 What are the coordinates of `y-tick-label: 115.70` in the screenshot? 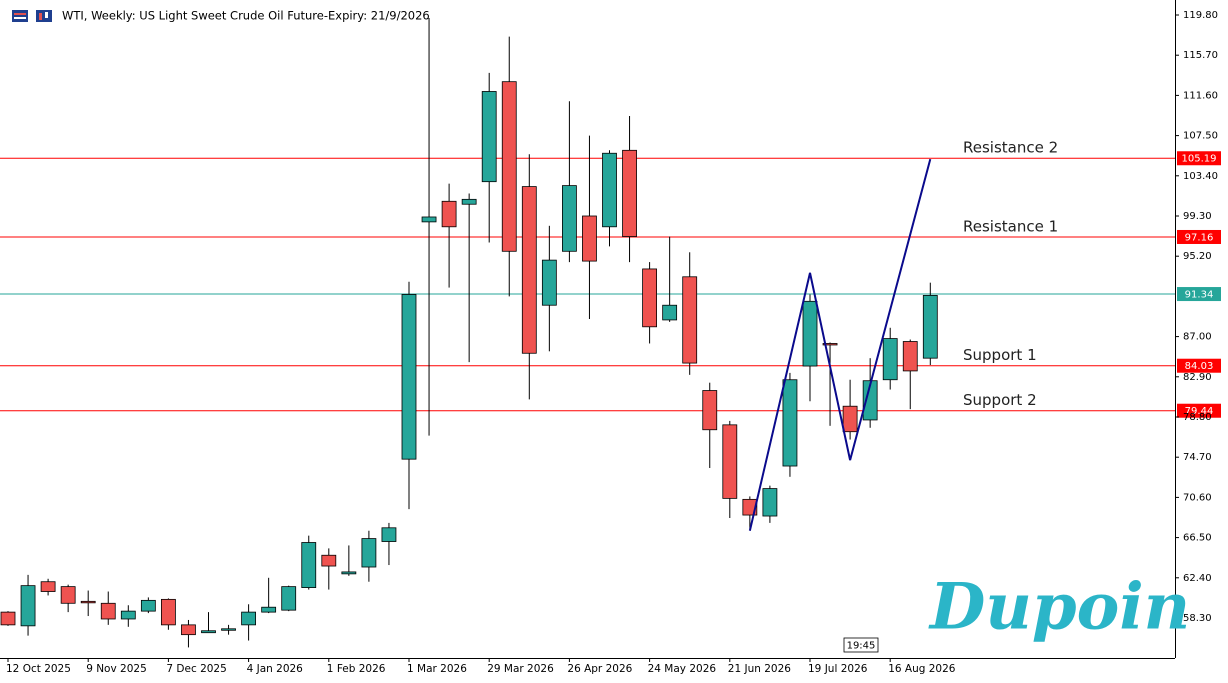 It's located at (1200, 55).